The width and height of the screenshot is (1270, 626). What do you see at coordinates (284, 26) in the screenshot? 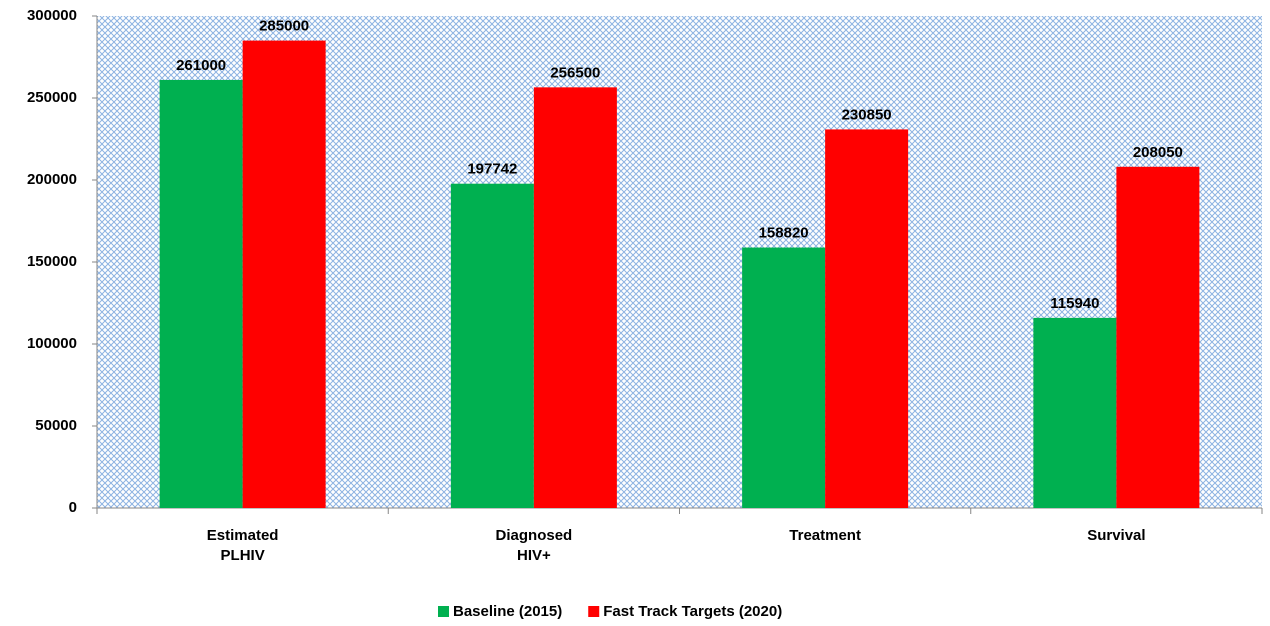
I see `data-label: 285000` at bounding box center [284, 26].